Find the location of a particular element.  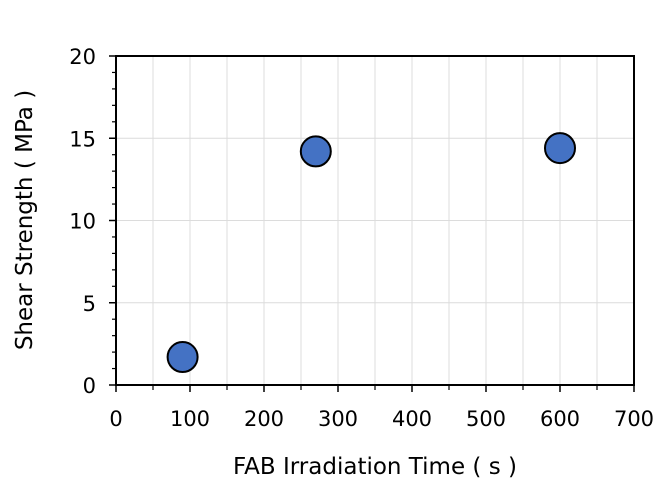

y-tick-label: 10 is located at coordinates (82, 222).